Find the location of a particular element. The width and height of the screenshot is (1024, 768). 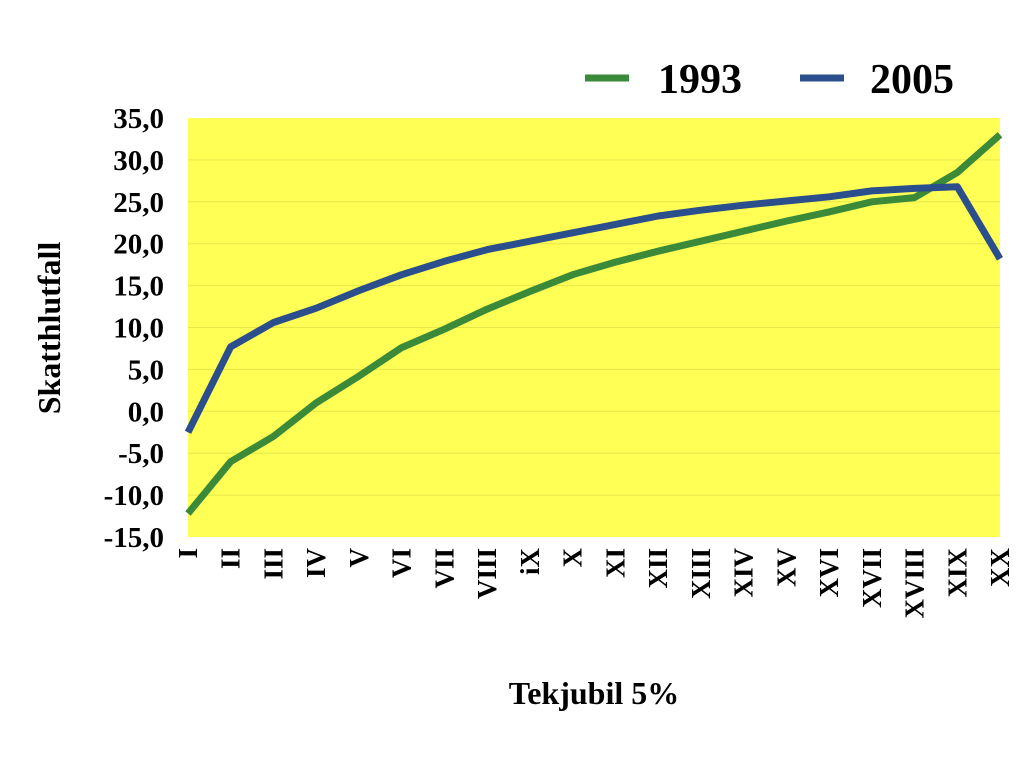

x-tick-label: V is located at coordinates (359, 558).